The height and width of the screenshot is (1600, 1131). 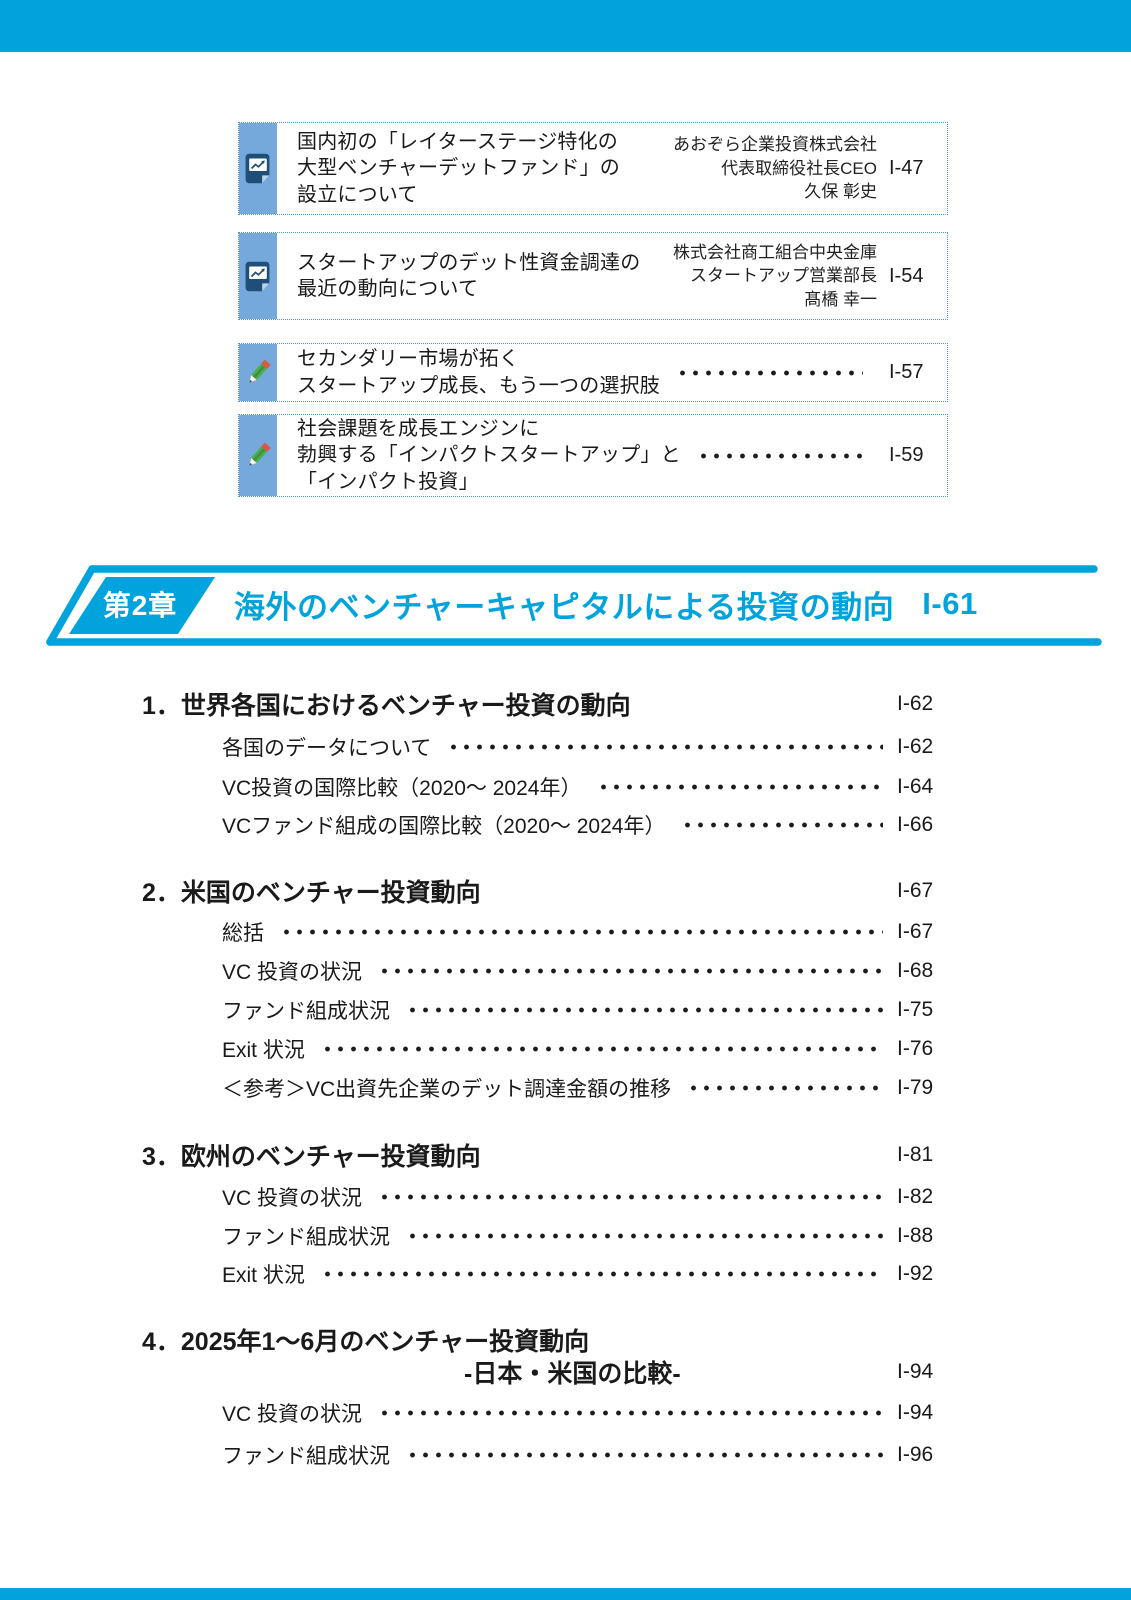 What do you see at coordinates (906, 168) in the screenshot?
I see `article-page-number: I-47` at bounding box center [906, 168].